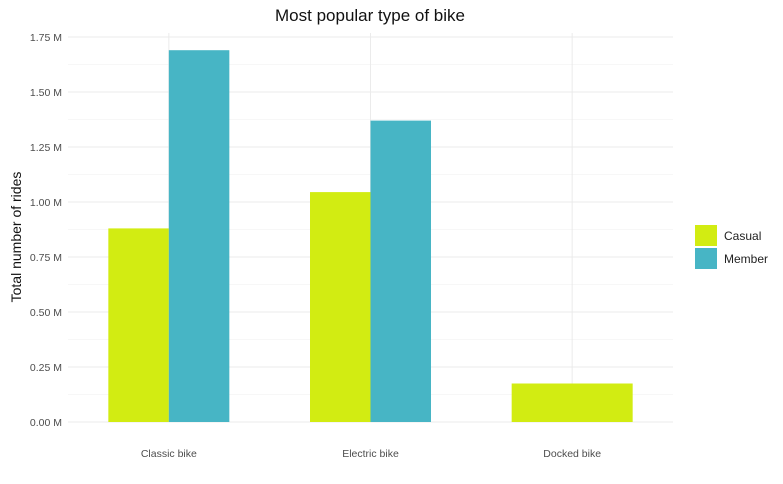 This screenshot has height=484, width=783. I want to click on legend-swatch-member, so click(706, 258).